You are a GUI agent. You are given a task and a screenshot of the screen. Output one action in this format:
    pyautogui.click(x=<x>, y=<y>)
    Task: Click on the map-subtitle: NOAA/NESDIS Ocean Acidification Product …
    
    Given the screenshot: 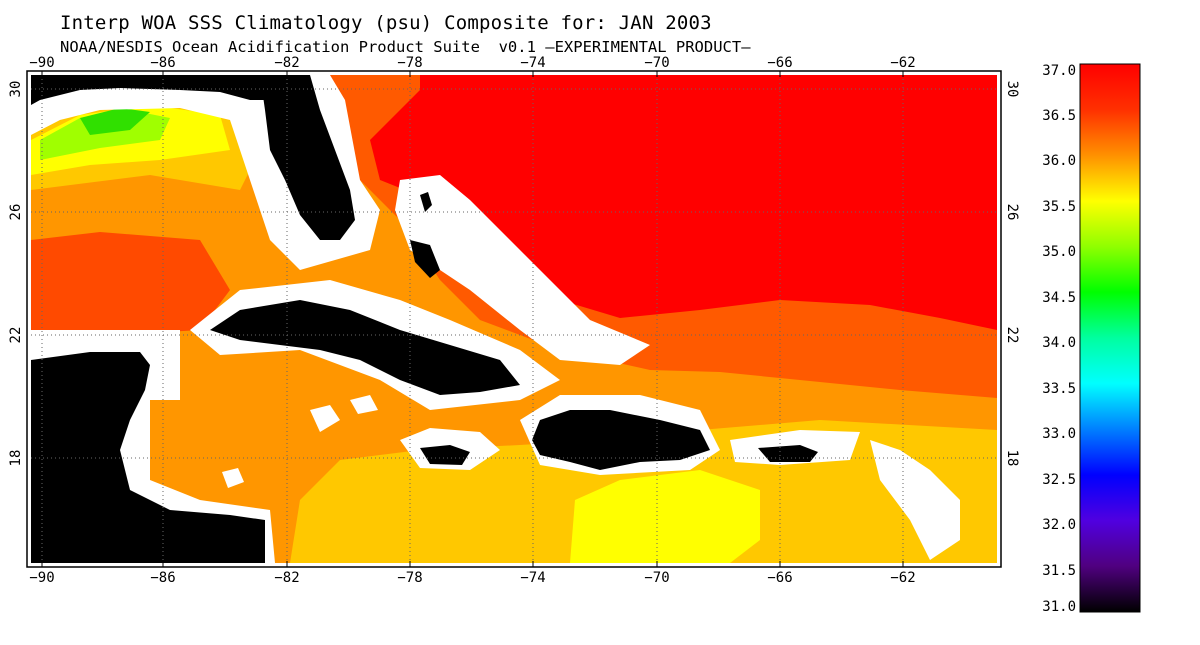 What is the action you would take?
    pyautogui.click(x=405, y=47)
    